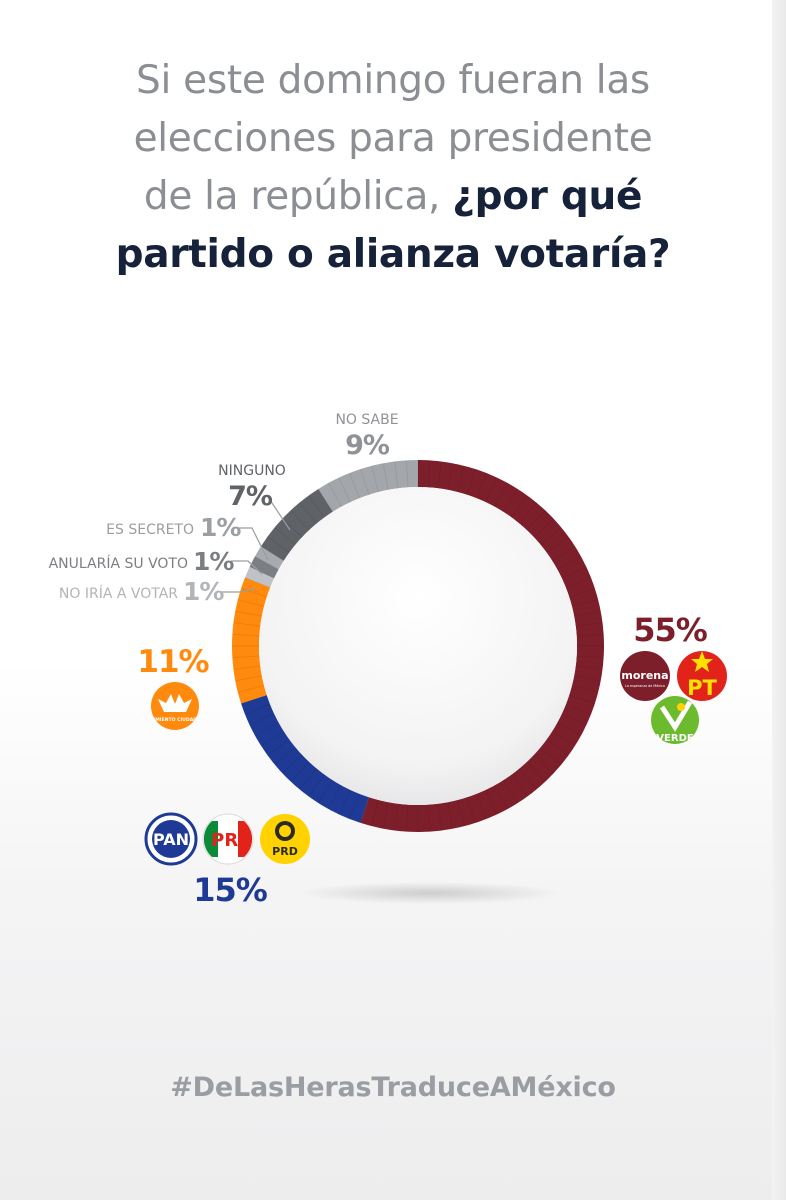 This screenshot has width=786, height=1200. Describe the element at coordinates (368, 486) in the screenshot. I see `slice-no-sabe` at that location.